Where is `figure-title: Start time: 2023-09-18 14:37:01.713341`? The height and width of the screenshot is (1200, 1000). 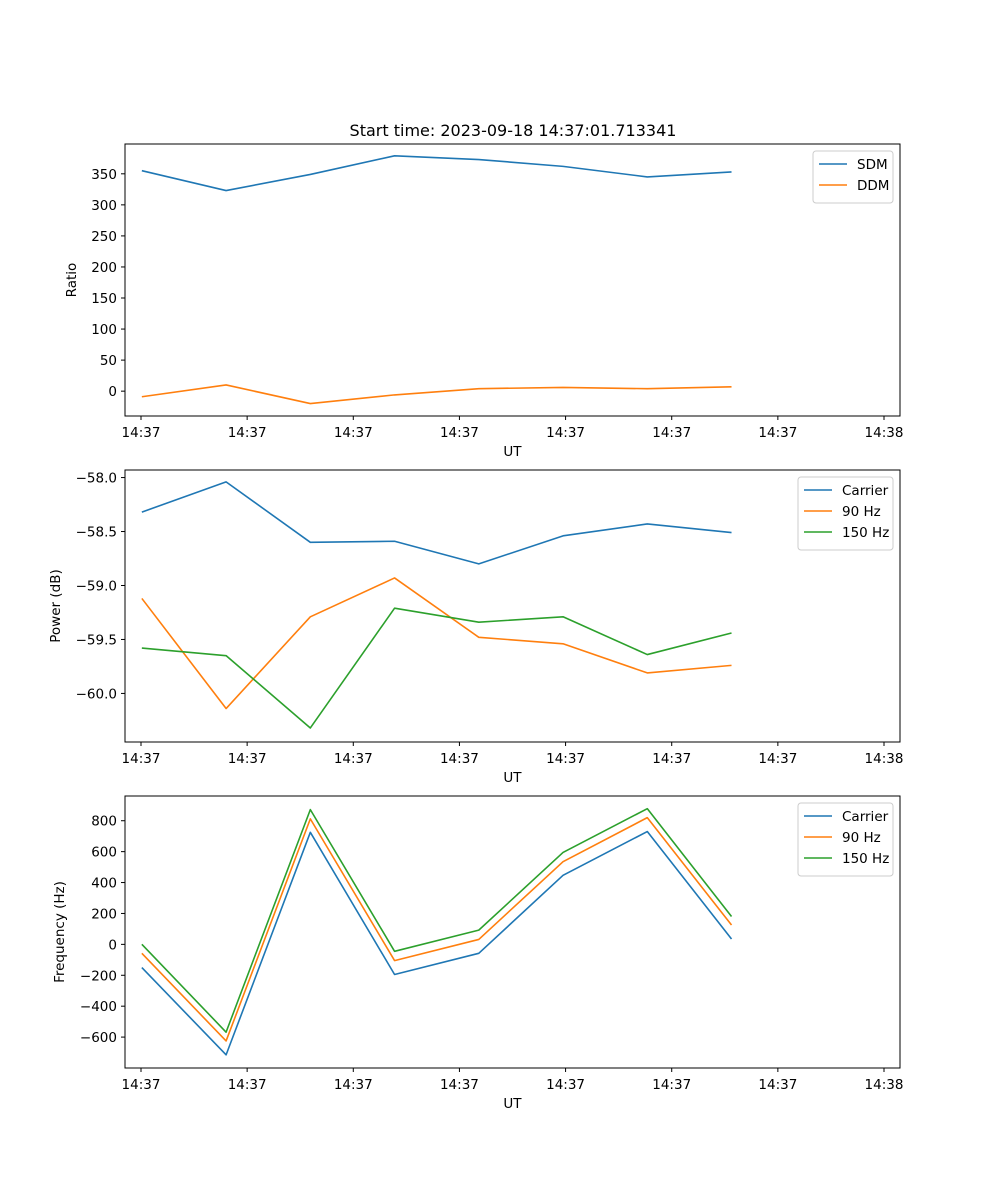 figure-title: Start time: 2023-09-18 14:37:01.713341 is located at coordinates (513, 130).